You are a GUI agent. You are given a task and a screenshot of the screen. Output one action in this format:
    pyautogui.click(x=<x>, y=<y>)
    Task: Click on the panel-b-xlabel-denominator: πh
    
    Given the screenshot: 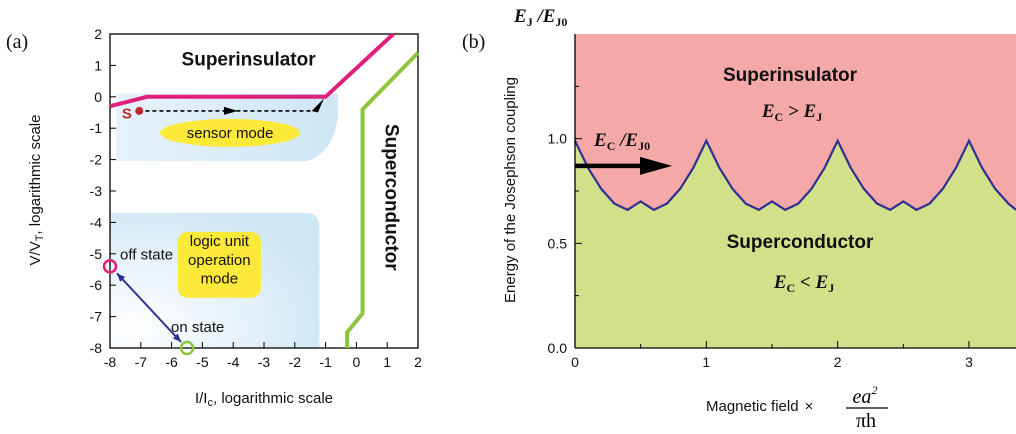 What is the action you would take?
    pyautogui.click(x=866, y=421)
    